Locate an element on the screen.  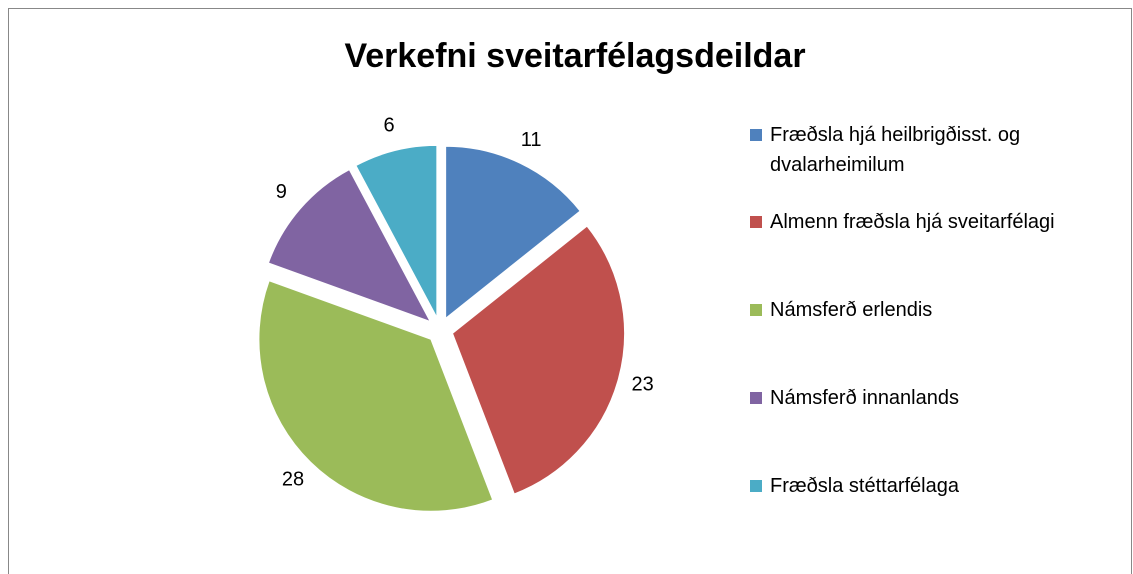
legend-label: Fræðsla stéttarfélaga is located at coordinates (864, 486).